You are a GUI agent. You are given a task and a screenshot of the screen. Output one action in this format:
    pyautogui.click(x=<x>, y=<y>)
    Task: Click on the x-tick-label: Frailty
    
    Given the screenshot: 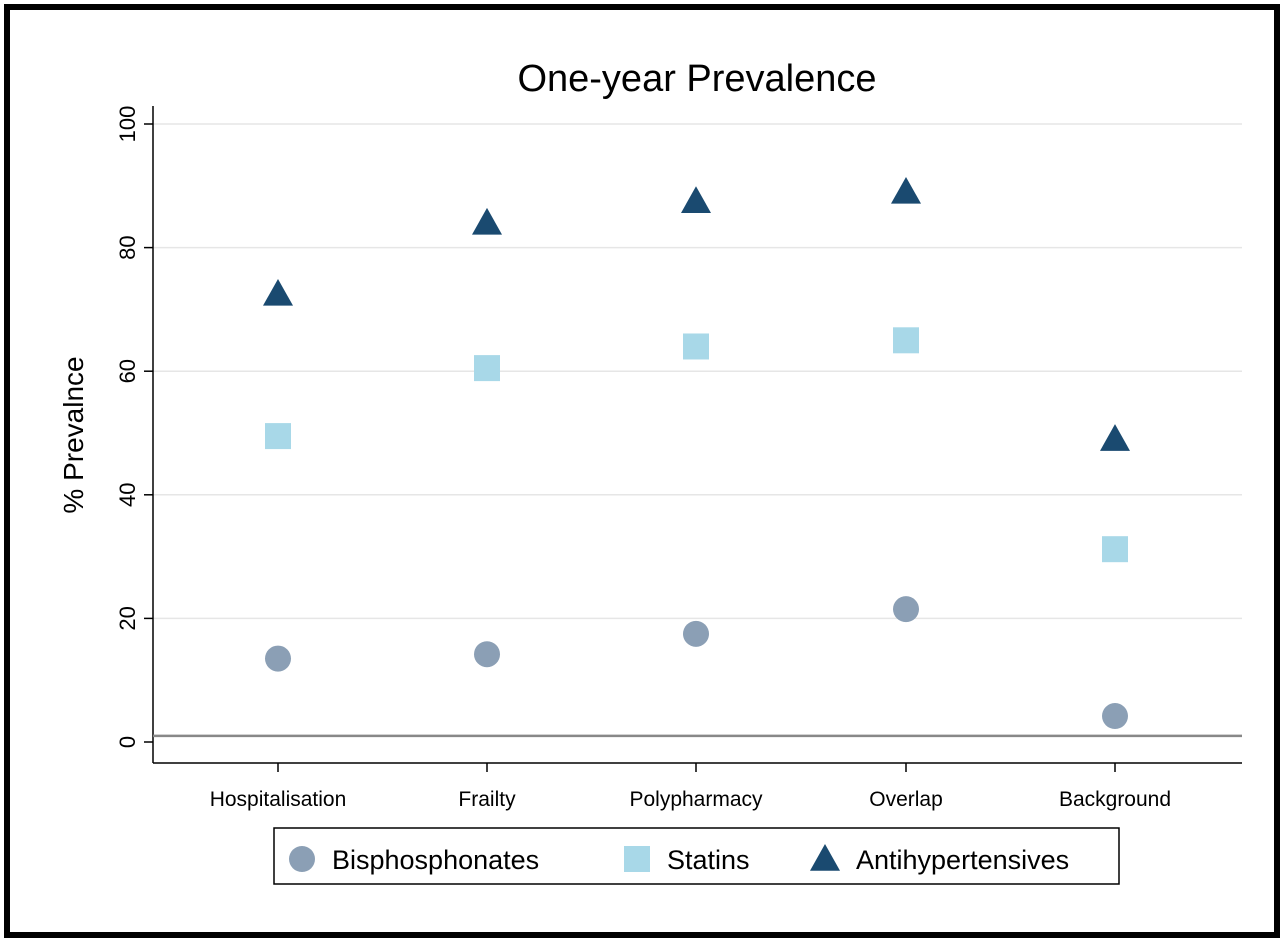 What is the action you would take?
    pyautogui.click(x=487, y=799)
    